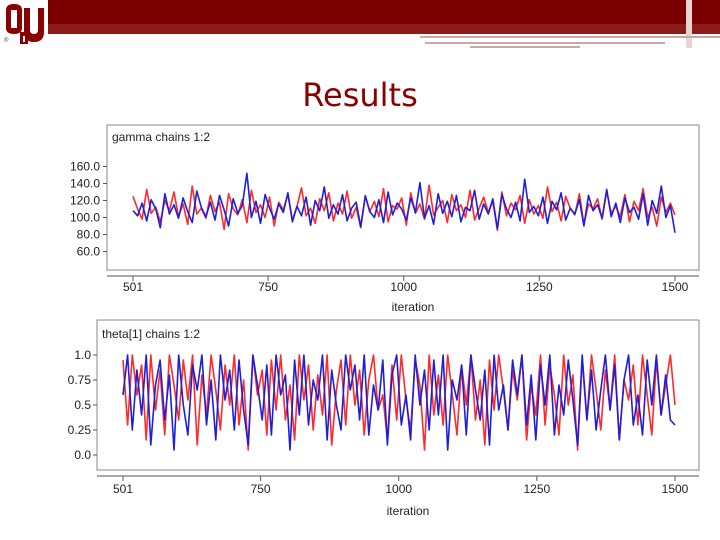 Image resolution: width=720 pixels, height=540 pixels. I want to click on y-tick-label: 160.0, so click(85, 167).